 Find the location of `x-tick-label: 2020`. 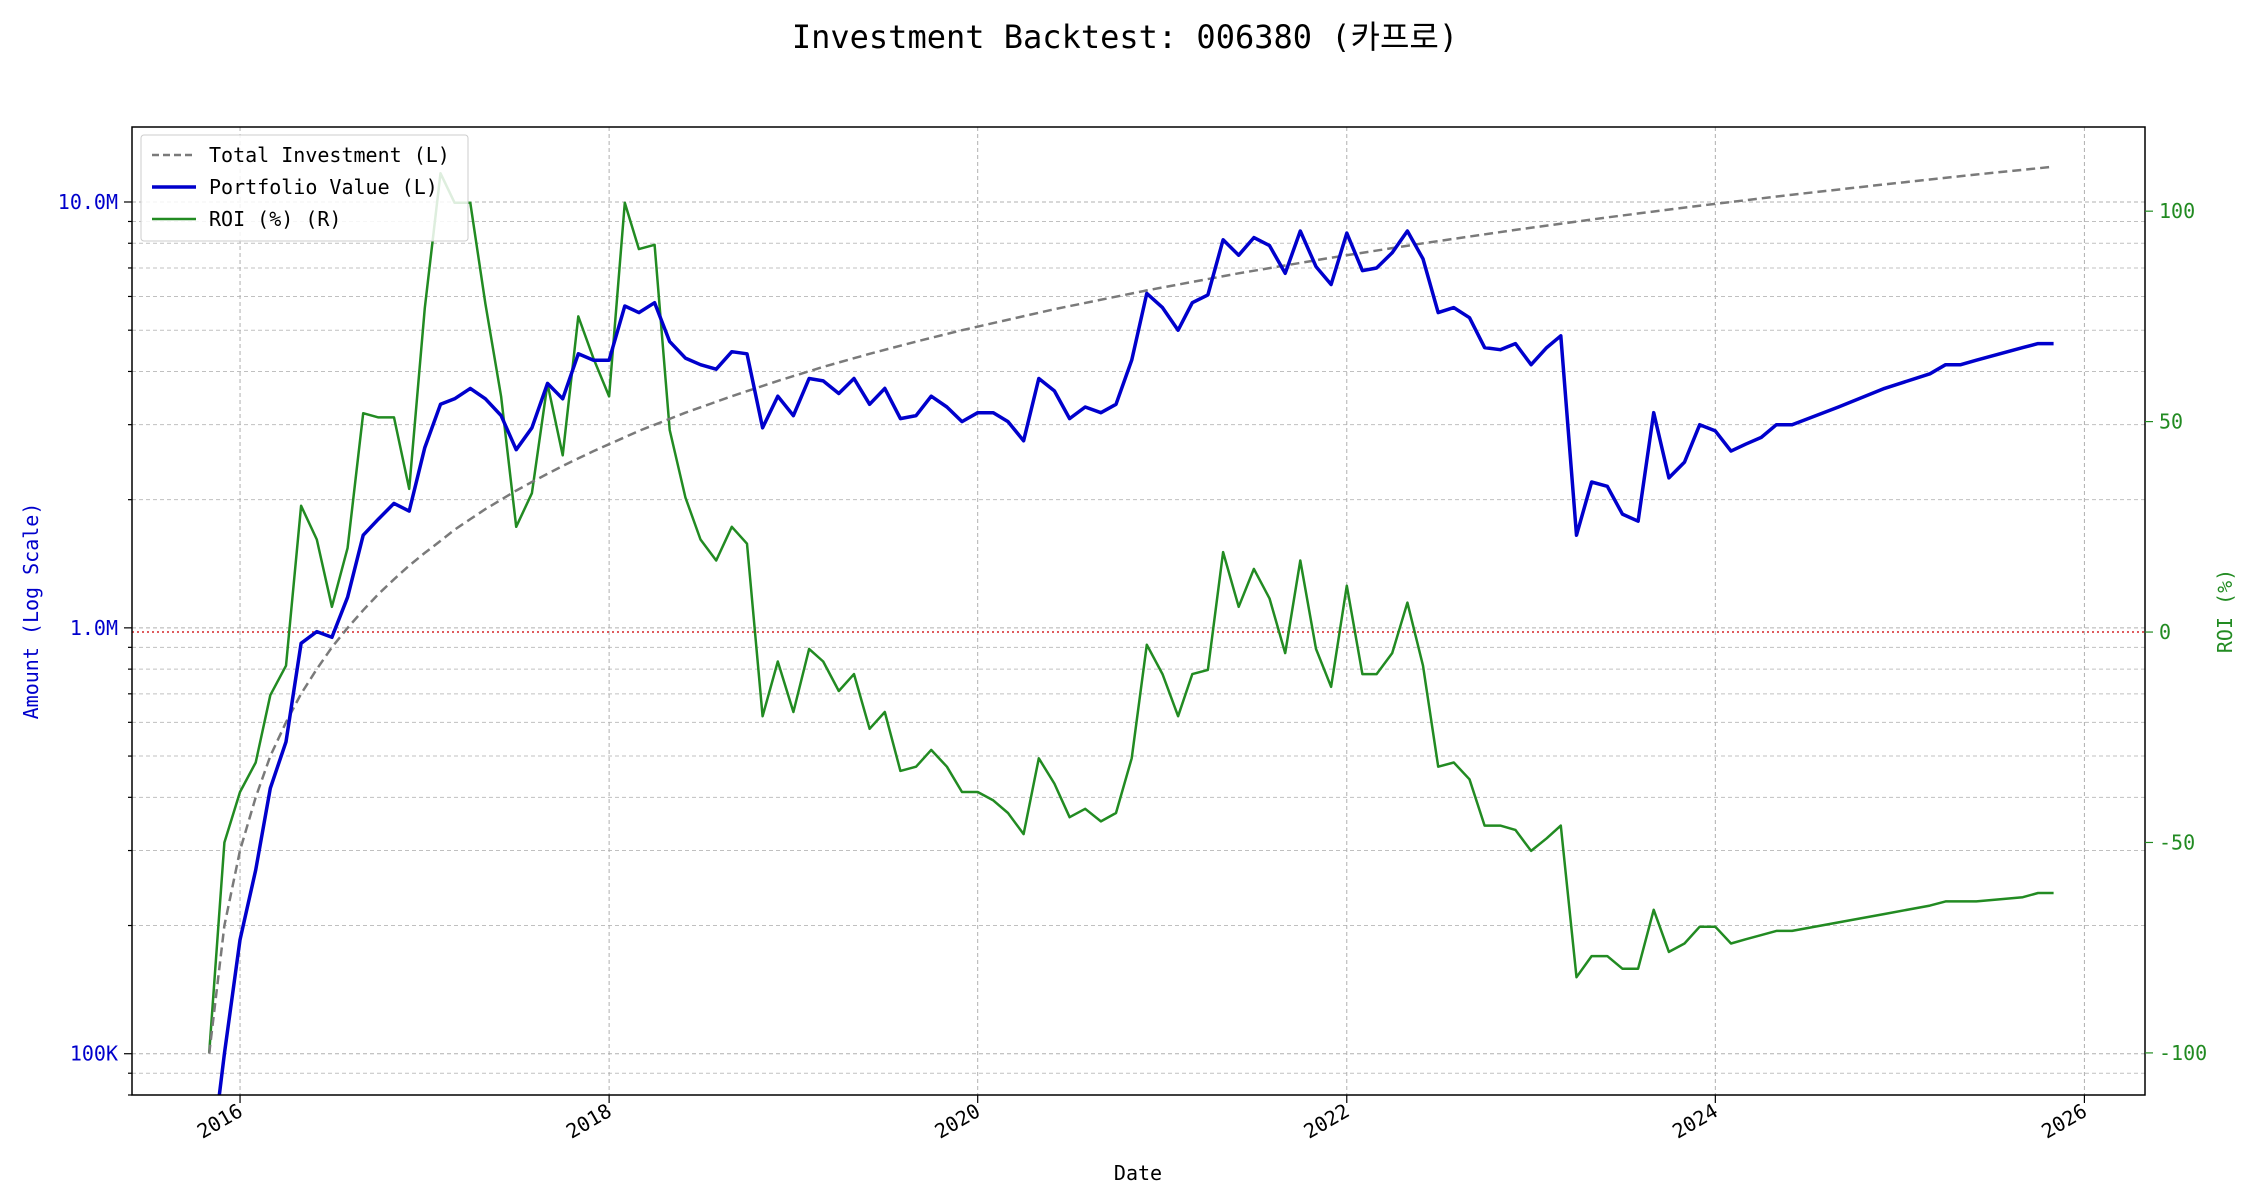

x-tick-label: 2020 is located at coordinates (957, 1121).